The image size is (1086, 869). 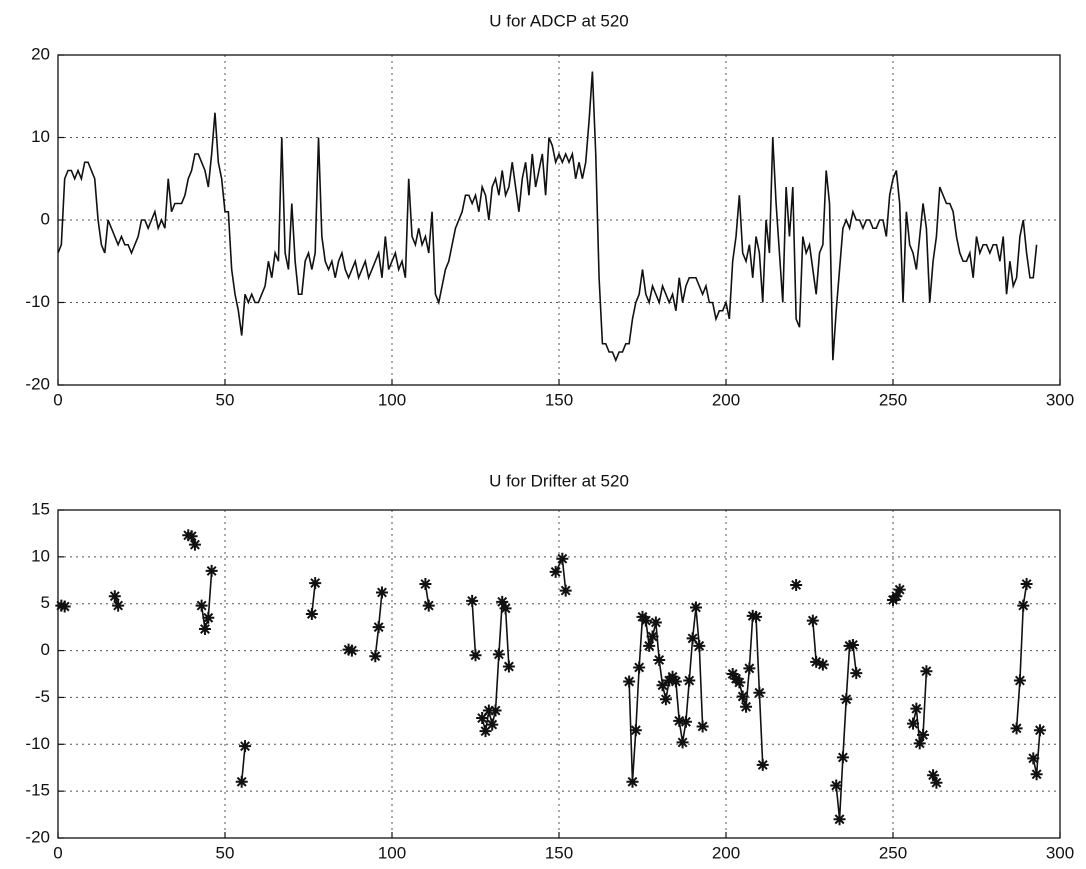 What do you see at coordinates (37, 301) in the screenshot?
I see `y-tick-label: -10` at bounding box center [37, 301].